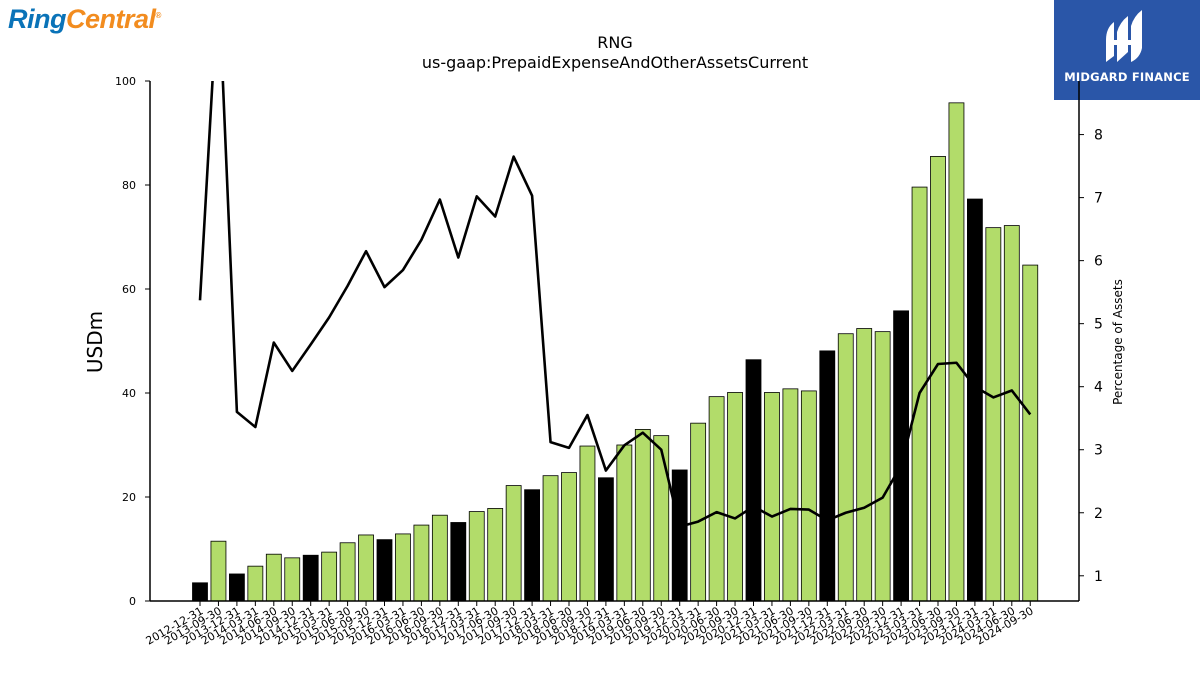 This screenshot has height=675, width=1200. I want to click on y-tick-label: 20, so click(129, 497).